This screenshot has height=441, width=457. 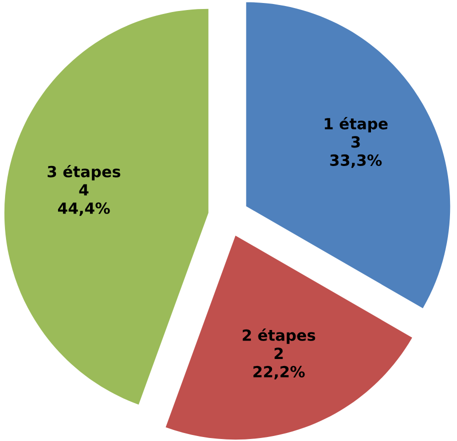 I want to click on data-label: 2 22,2%, so click(x=279, y=364).